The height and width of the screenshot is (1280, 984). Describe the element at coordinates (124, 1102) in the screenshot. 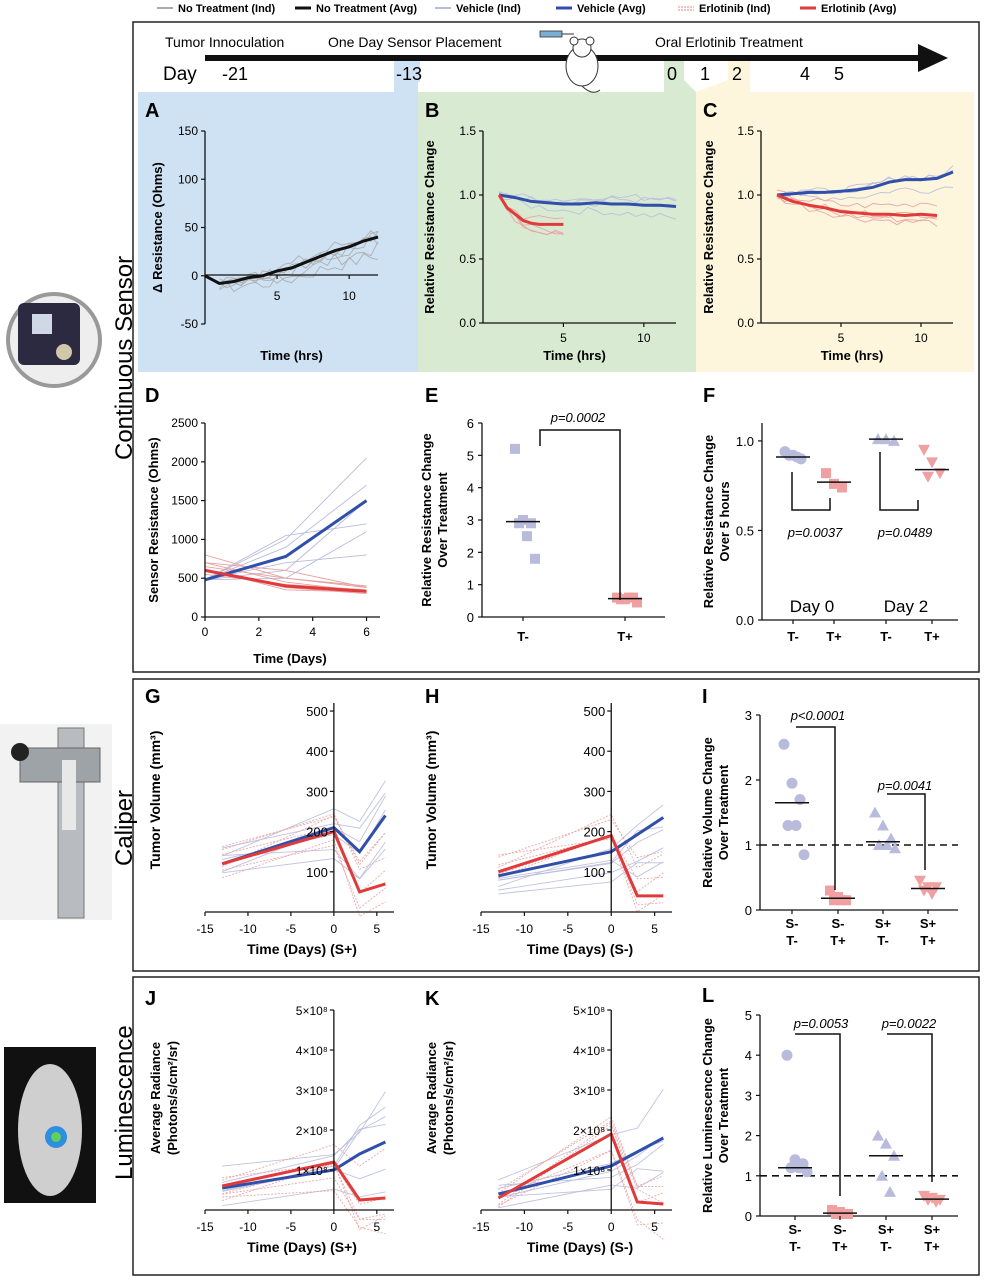

I see `section-label-luminescence: Luminescence` at that location.